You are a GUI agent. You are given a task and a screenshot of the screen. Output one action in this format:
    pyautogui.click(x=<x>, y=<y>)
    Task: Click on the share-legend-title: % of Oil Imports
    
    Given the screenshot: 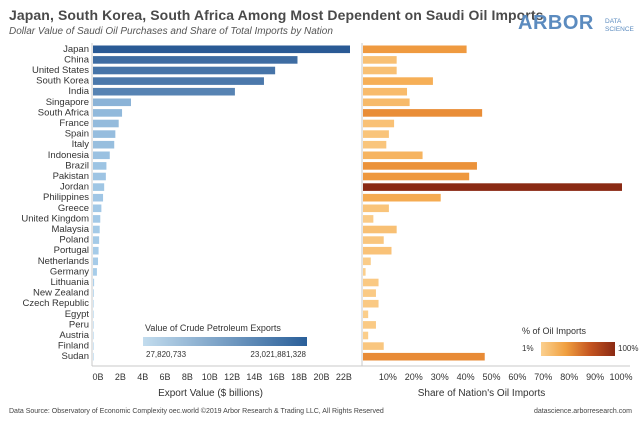 What is the action you would take?
    pyautogui.click(x=554, y=331)
    